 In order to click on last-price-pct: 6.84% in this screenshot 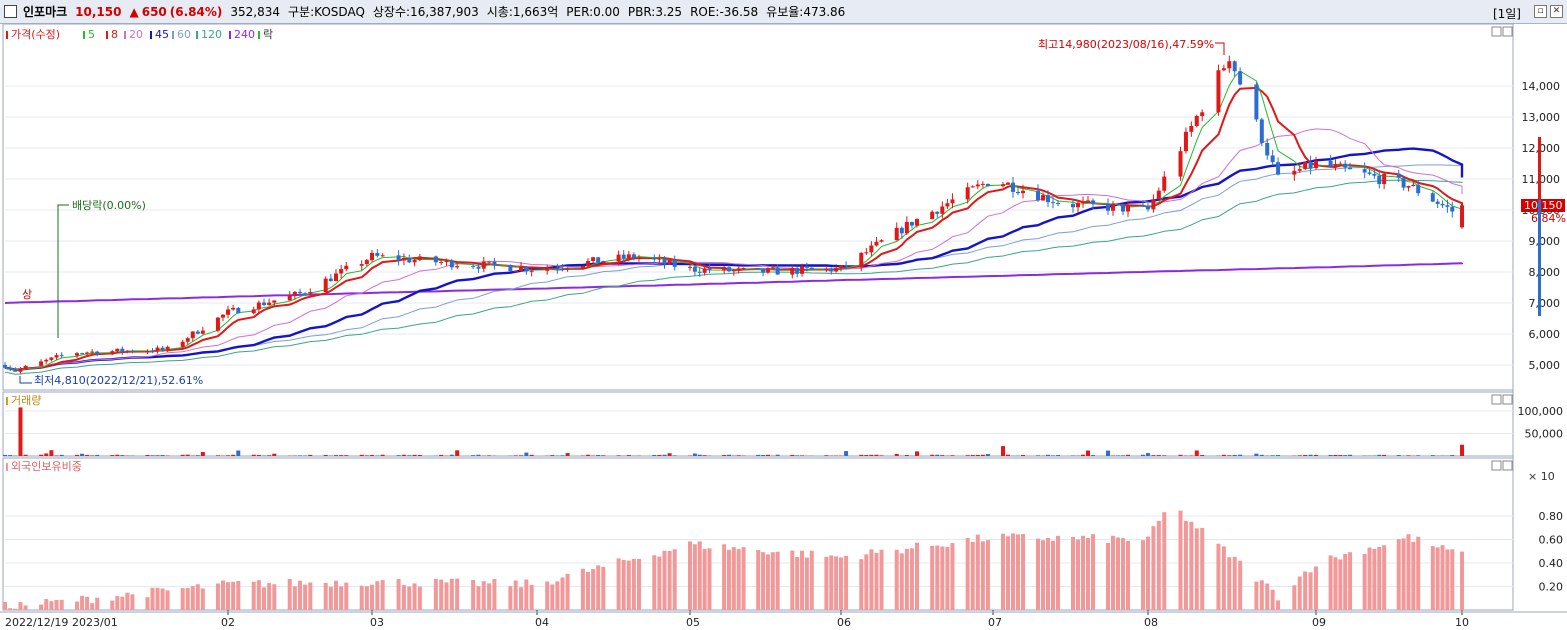, I will do `click(1548, 218)`.